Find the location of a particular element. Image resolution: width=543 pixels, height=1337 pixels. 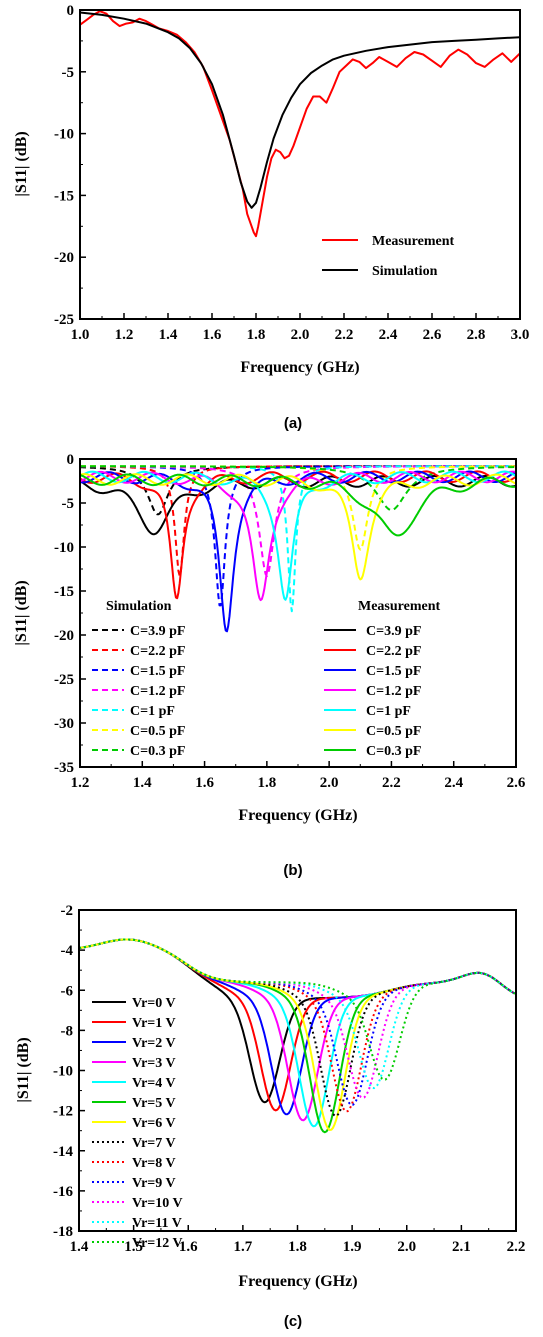

legend-b-mea-label-4: C=1 pF is located at coordinates (388, 711).